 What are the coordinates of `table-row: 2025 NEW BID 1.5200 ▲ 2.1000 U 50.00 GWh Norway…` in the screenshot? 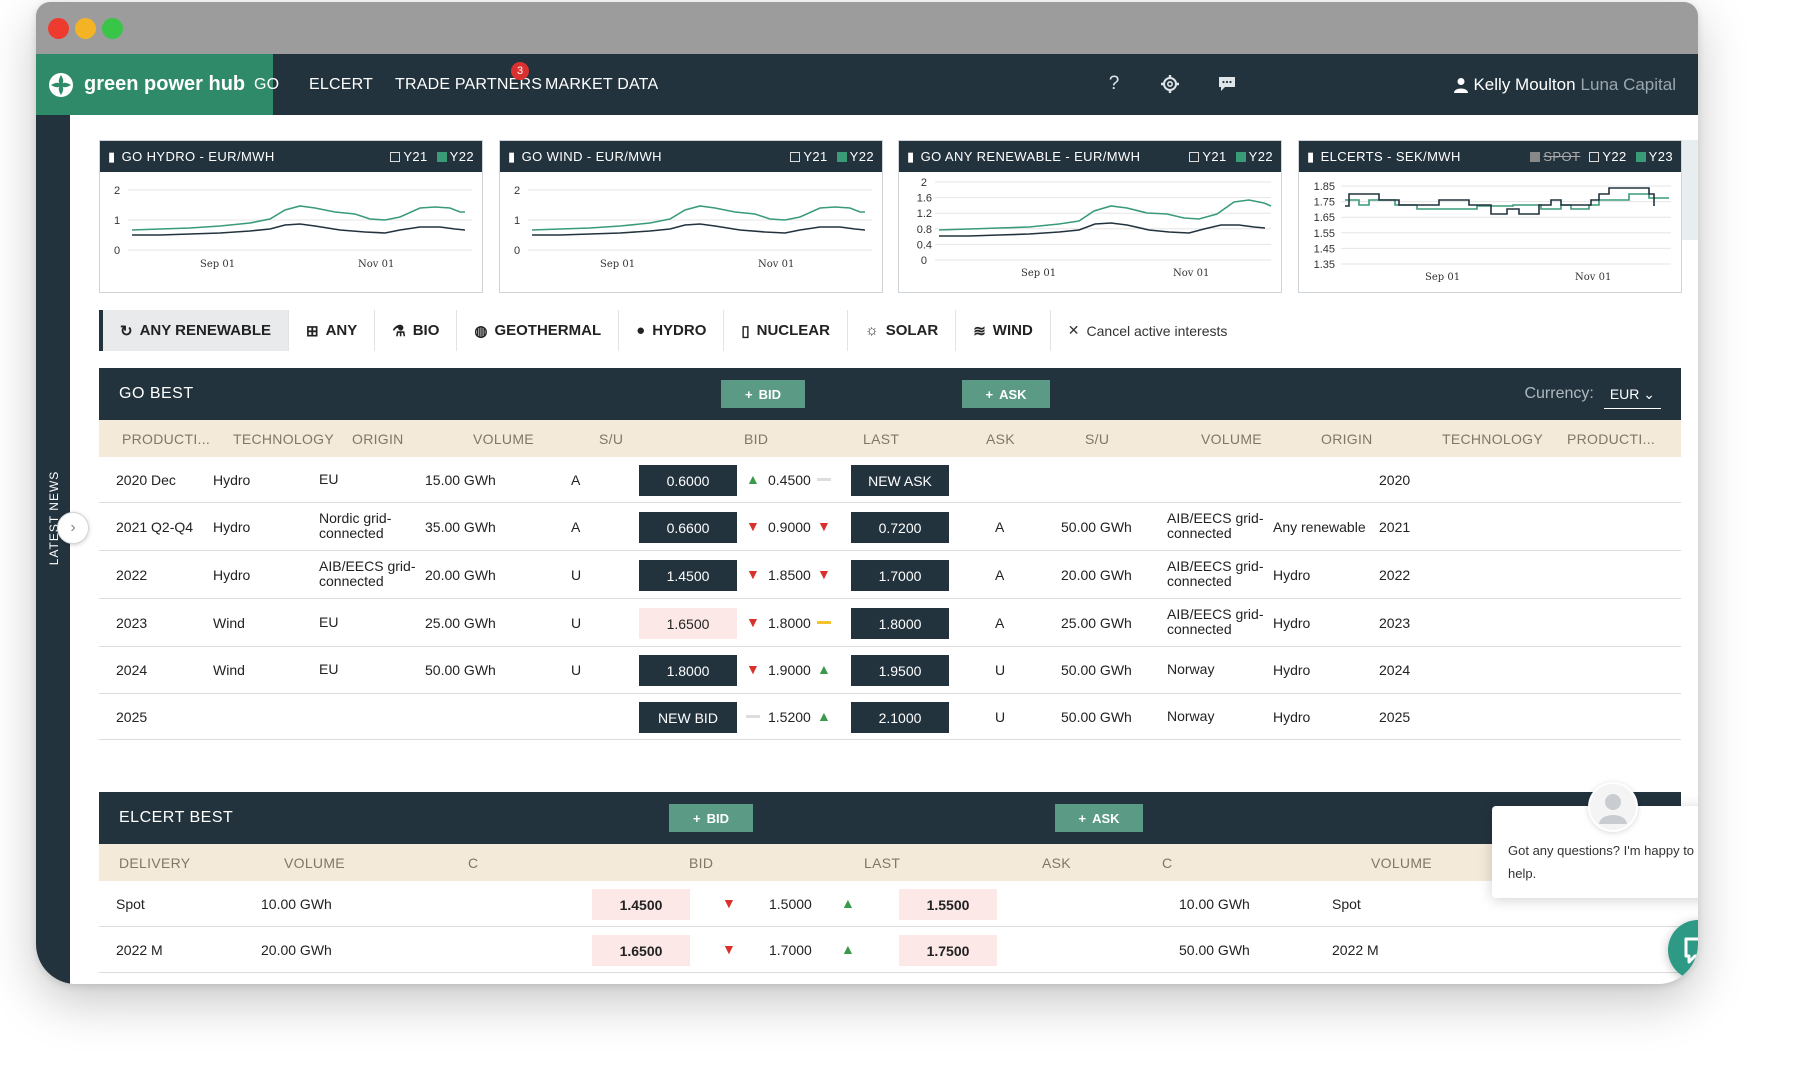 It's located at (890, 717).